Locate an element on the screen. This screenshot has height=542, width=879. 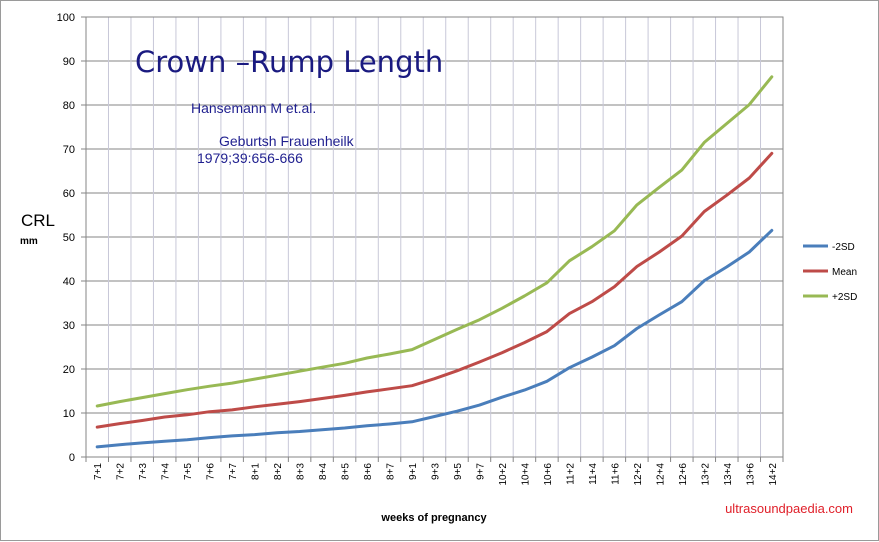
x-tick-label: 13+2 is located at coordinates (705, 474).